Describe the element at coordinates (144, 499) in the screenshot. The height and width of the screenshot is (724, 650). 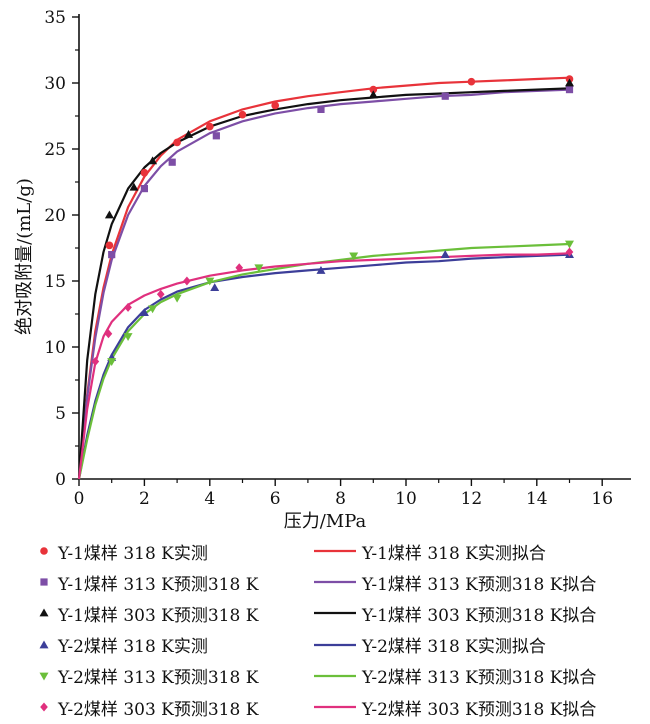
I see `x-tick-label: 2` at that location.